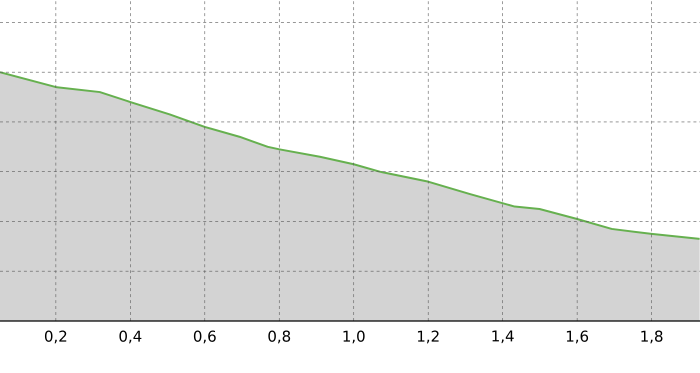 Image resolution: width=700 pixels, height=373 pixels. Describe the element at coordinates (205, 337) in the screenshot. I see `x-tick-label: 0,6` at that location.